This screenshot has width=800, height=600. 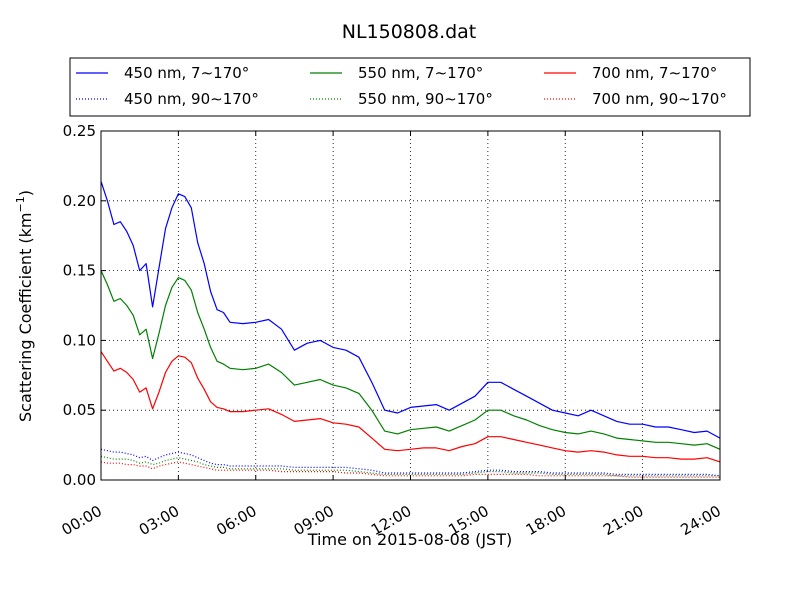 What do you see at coordinates (79, 480) in the screenshot?
I see `y-tick-label: 0.00` at bounding box center [79, 480].